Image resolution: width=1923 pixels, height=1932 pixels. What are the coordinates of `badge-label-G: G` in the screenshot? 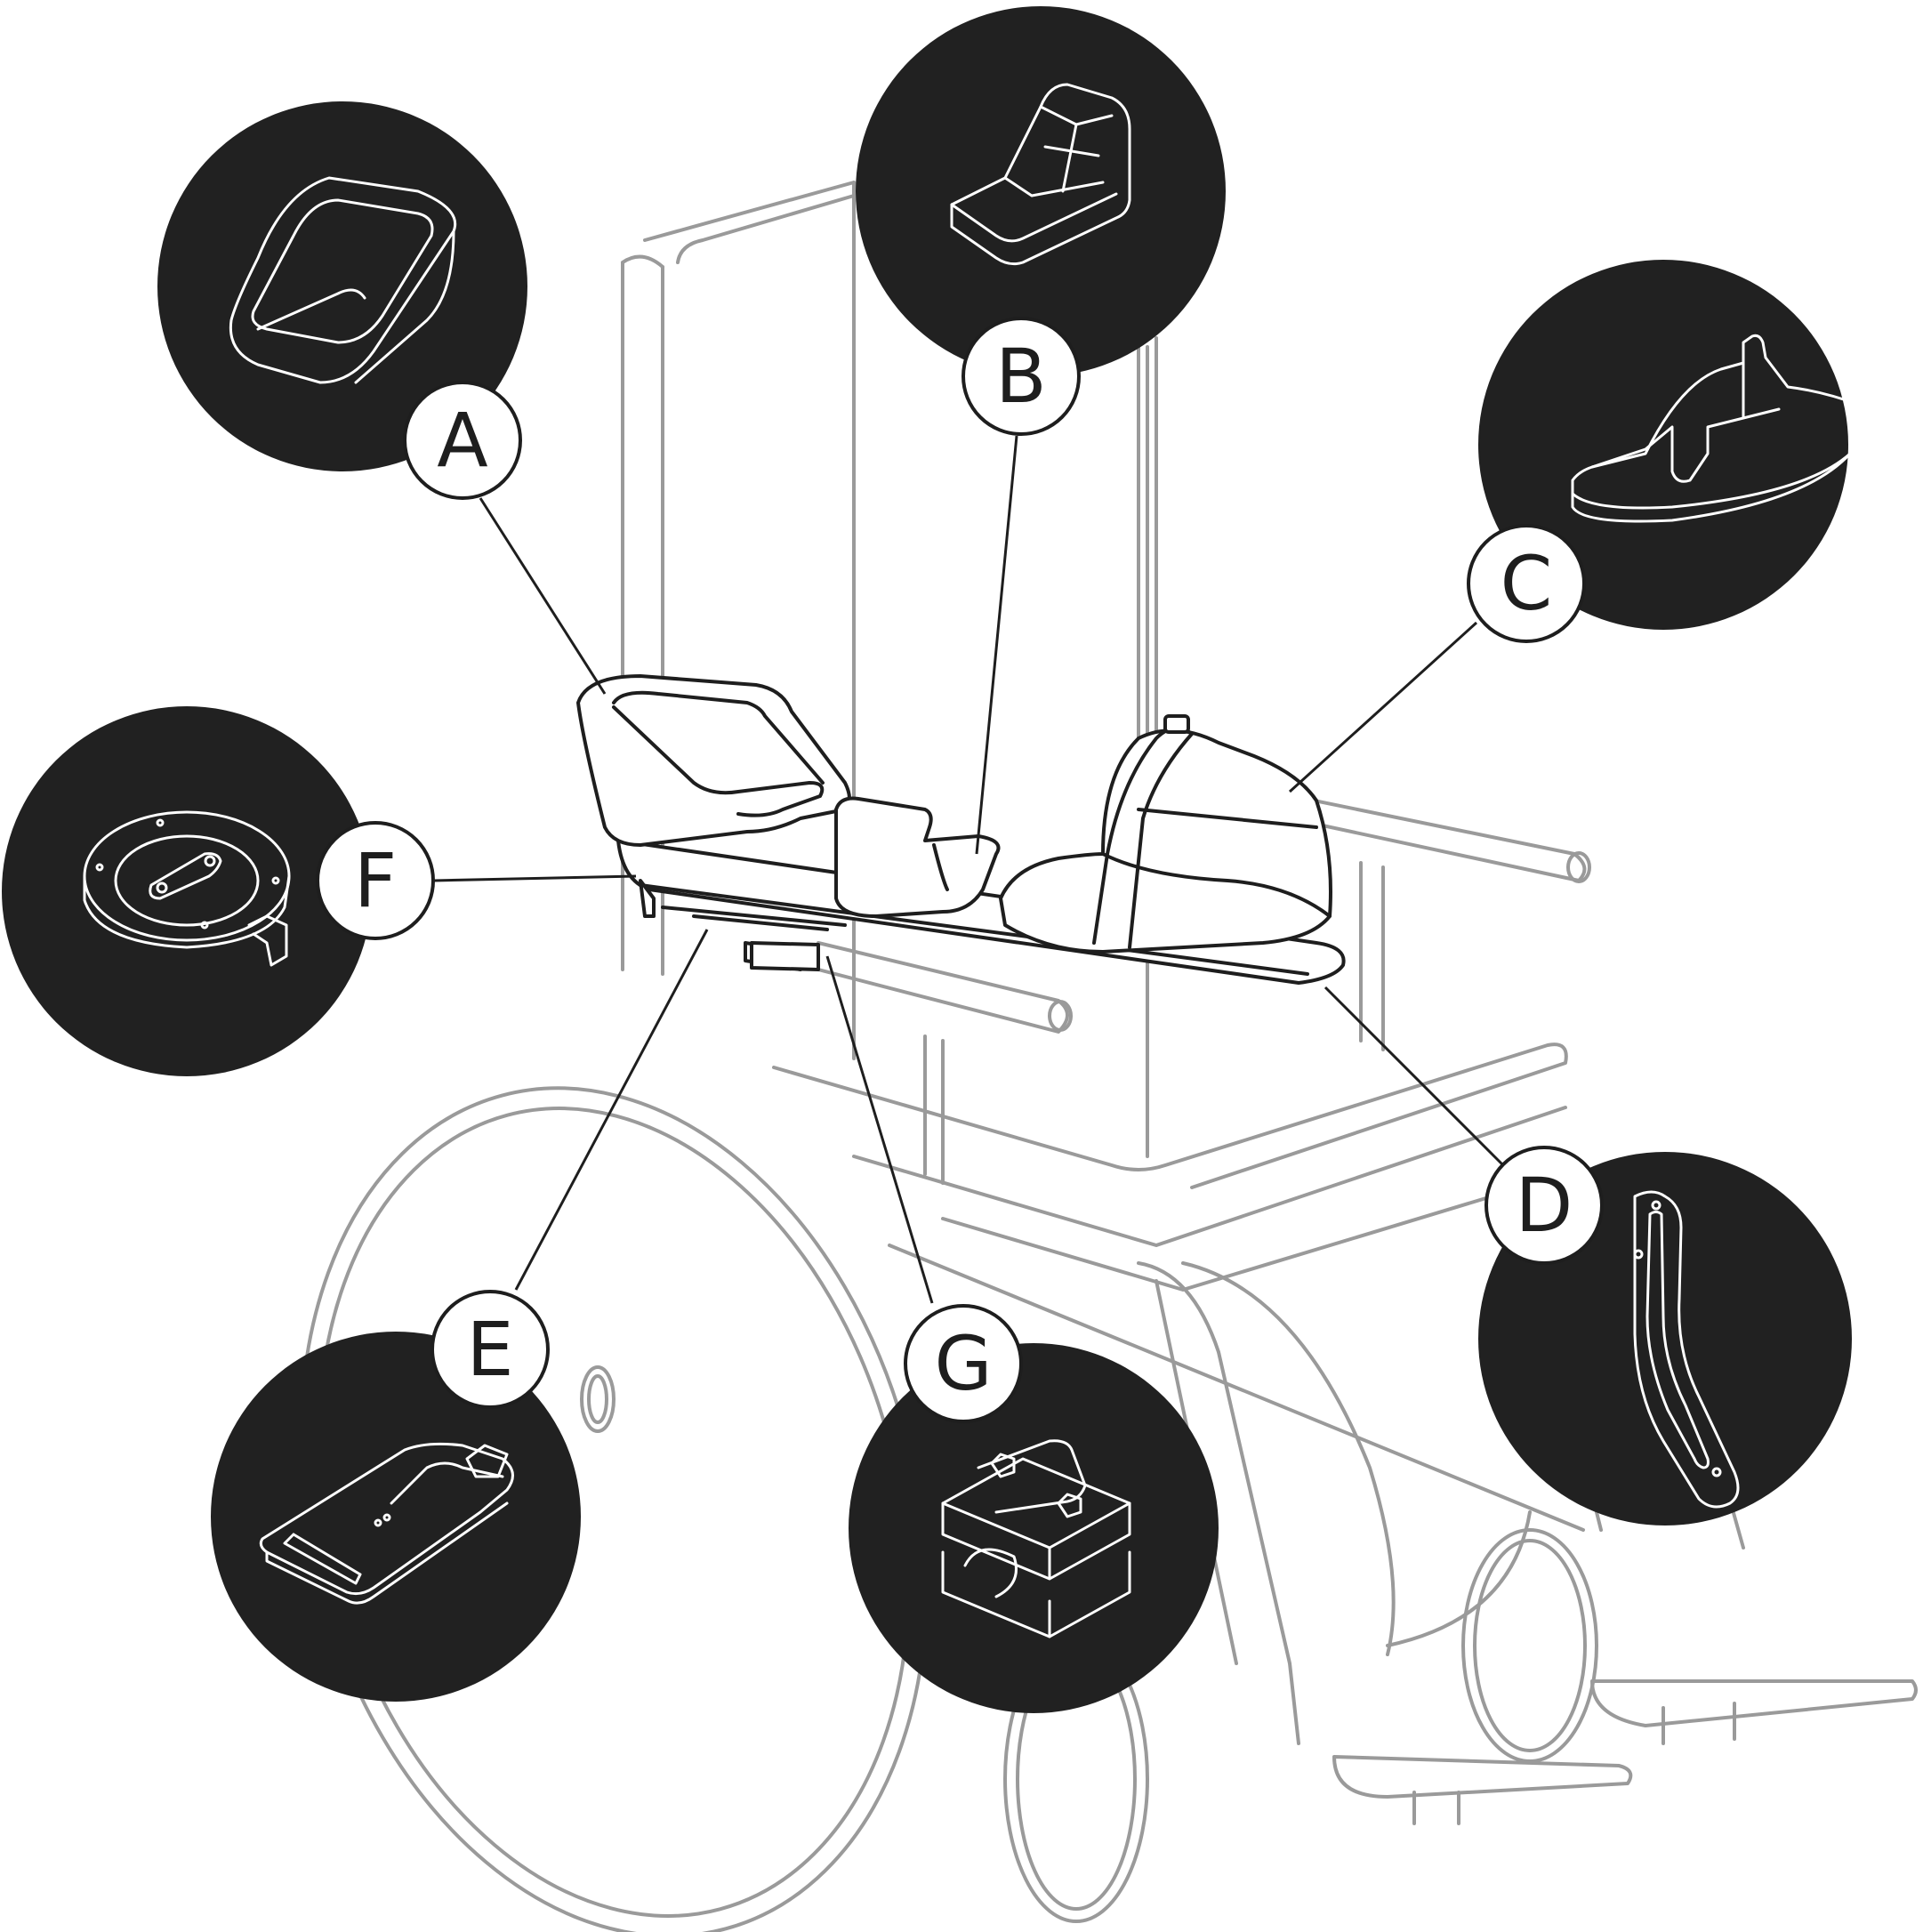 It's located at (963, 1363).